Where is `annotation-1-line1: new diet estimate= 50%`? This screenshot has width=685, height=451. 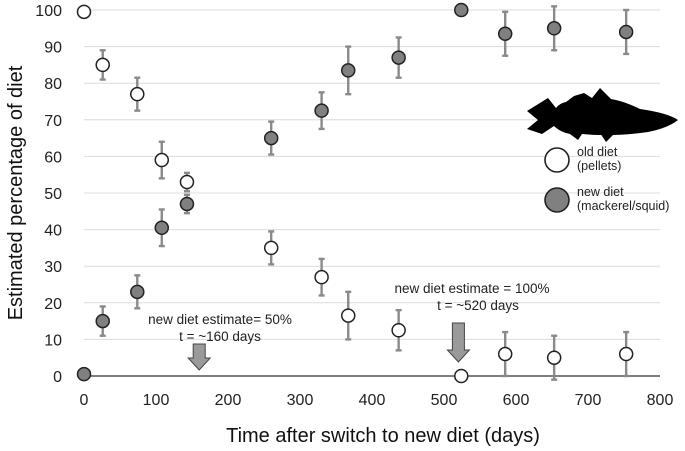
annotation-1-line1: new diet estimate= 50% is located at coordinates (220, 319).